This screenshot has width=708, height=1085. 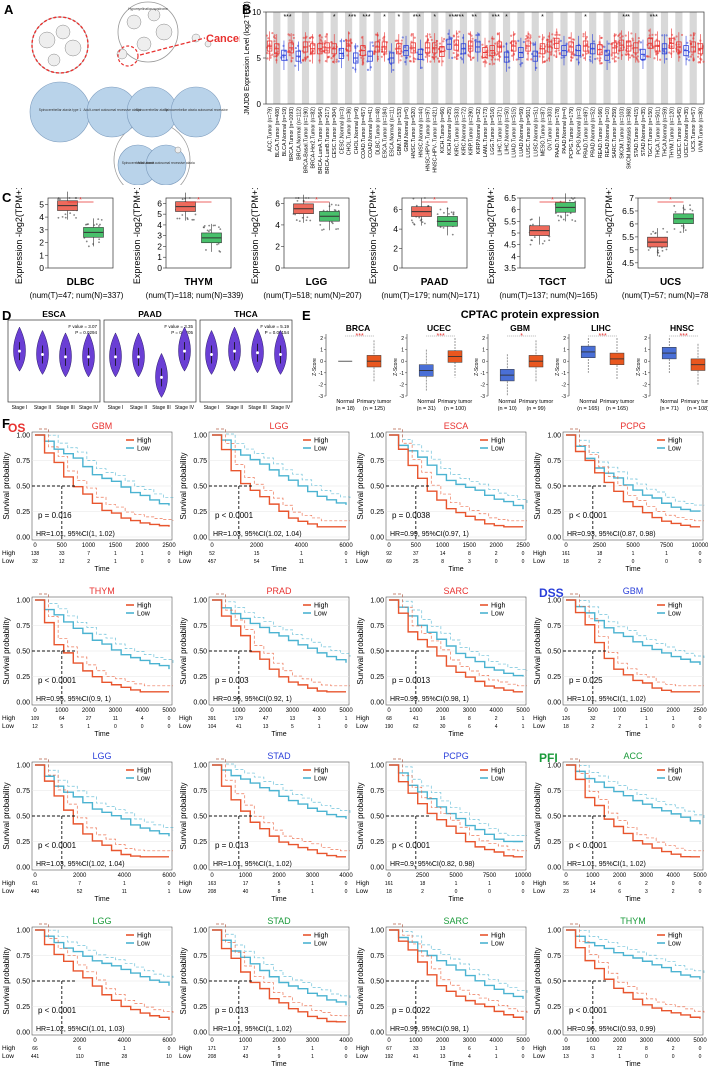 I want to click on group-label: KIRP.Normal (n=32), so click(x=479, y=130).